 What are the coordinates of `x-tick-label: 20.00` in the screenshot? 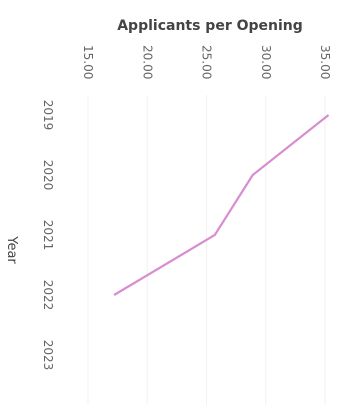 It's located at (147, 62).